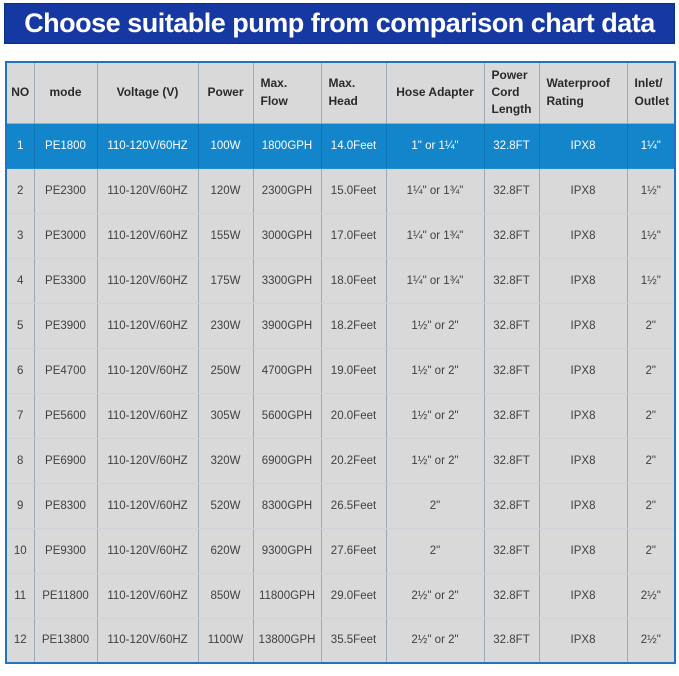  What do you see at coordinates (65, 325) in the screenshot?
I see `cell-row5-col1: PE3900` at bounding box center [65, 325].